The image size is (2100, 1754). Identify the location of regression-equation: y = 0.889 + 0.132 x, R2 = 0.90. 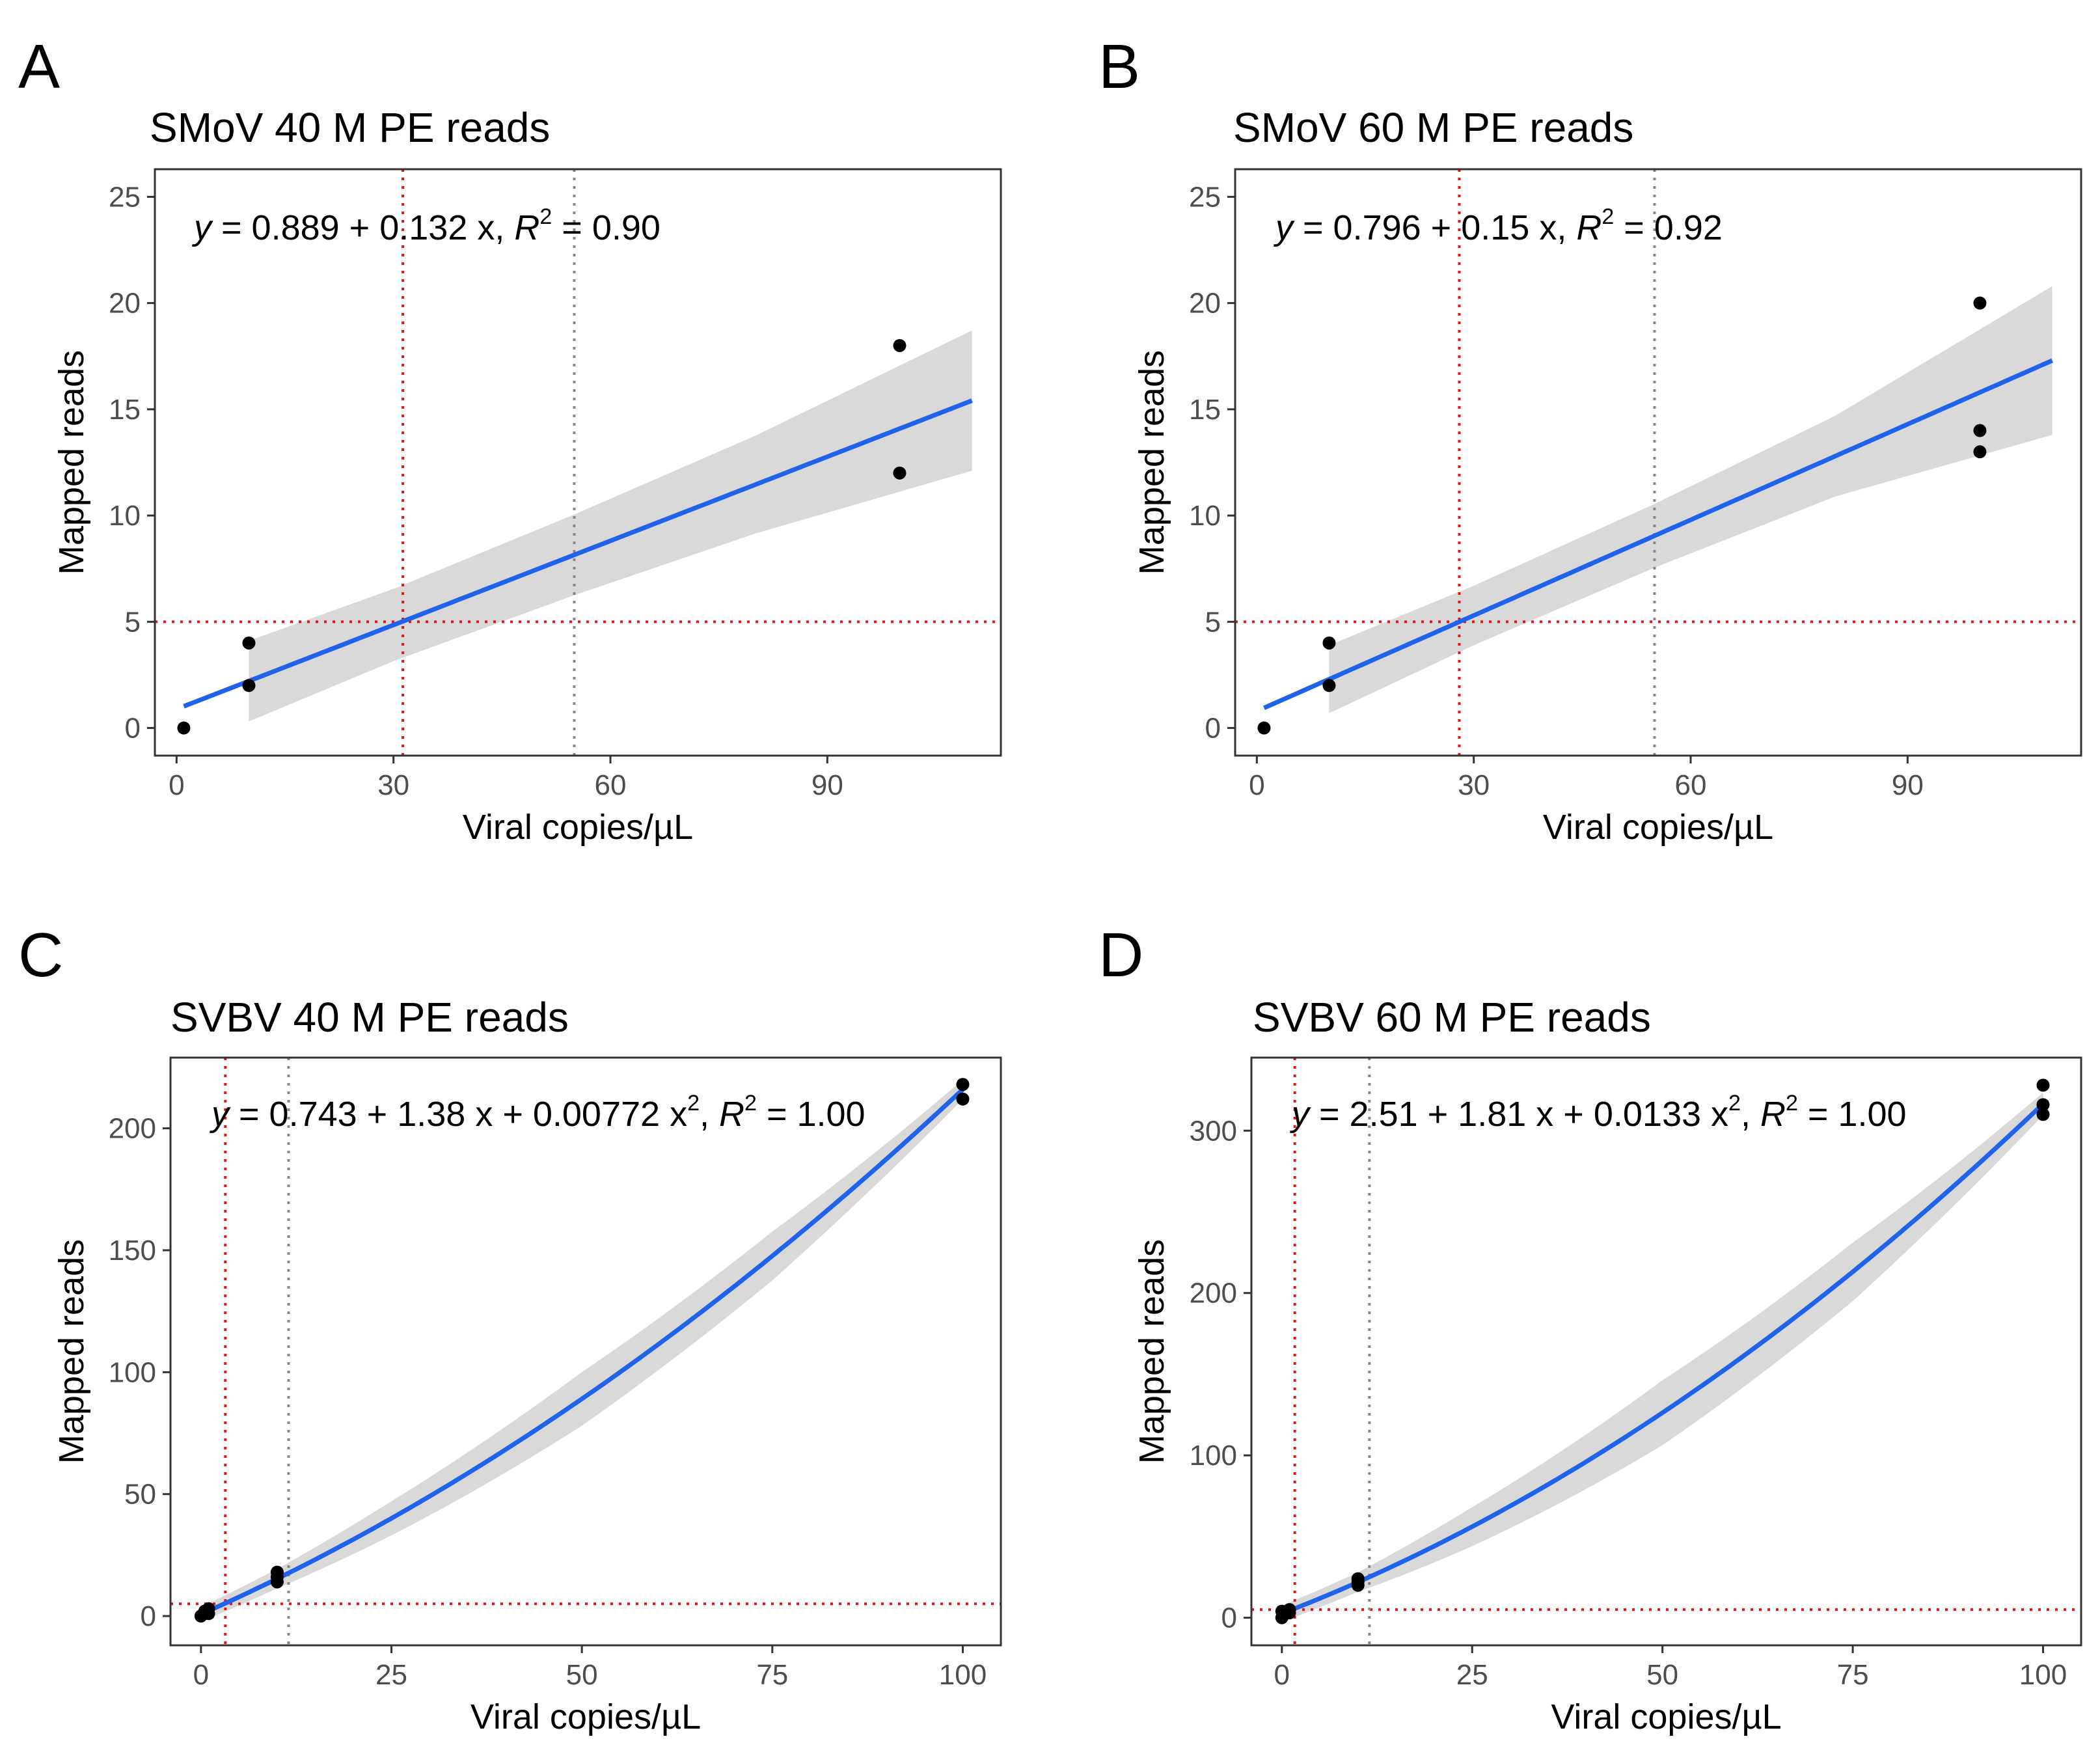
(426, 225).